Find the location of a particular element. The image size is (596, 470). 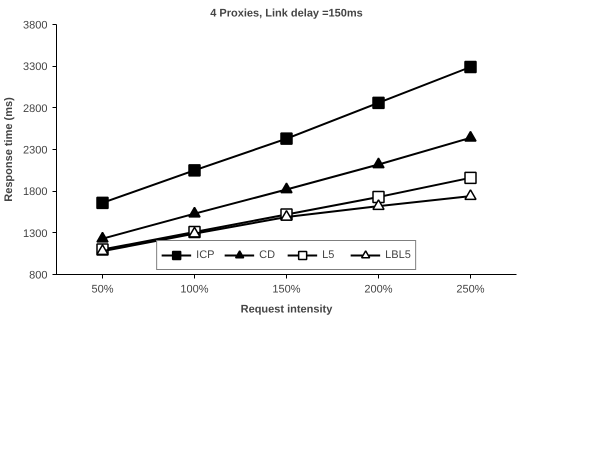

legend-label: LBL5 is located at coordinates (398, 255).